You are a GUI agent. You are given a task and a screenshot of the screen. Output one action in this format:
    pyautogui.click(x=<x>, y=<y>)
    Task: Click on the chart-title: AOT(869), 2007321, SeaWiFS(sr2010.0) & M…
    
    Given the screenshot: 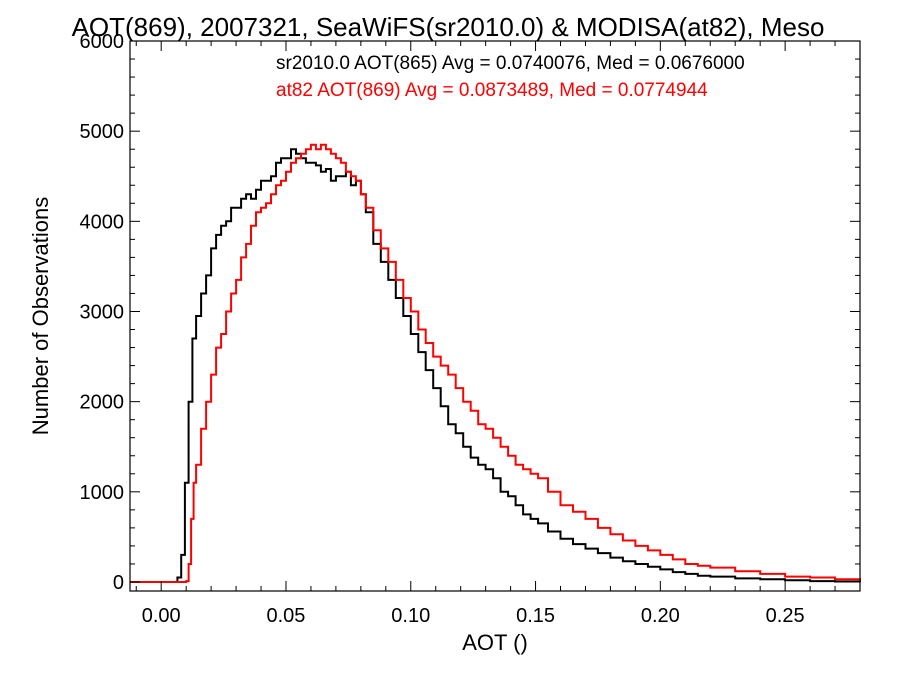 What is the action you would take?
    pyautogui.click(x=448, y=27)
    